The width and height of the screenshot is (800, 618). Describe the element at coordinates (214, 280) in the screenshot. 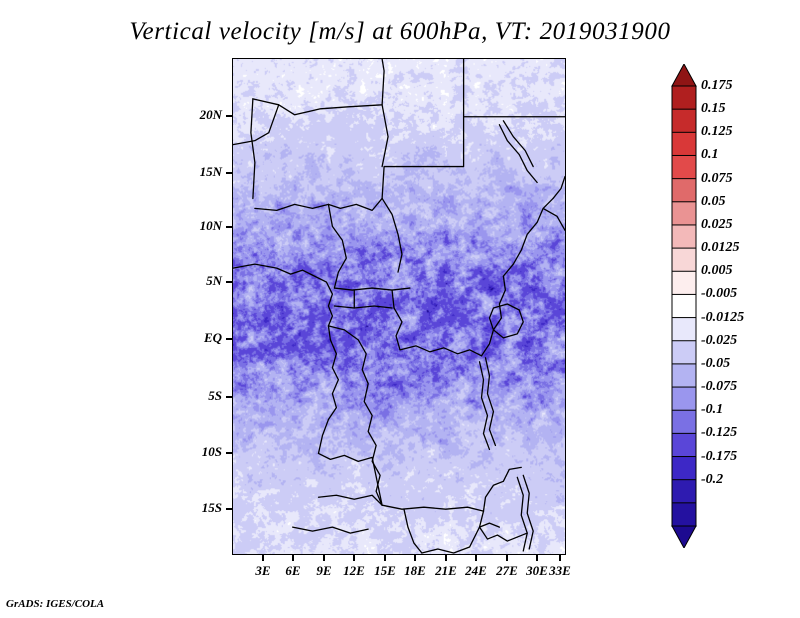

I see `y-axis-label-5N: 5N` at that location.